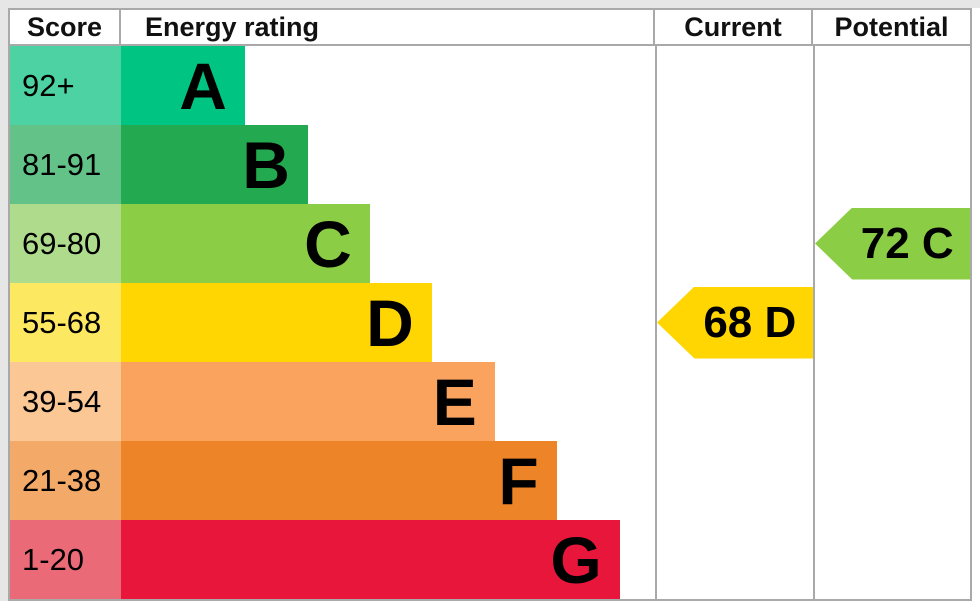 This screenshot has width=980, height=607. Describe the element at coordinates (4, 300) in the screenshot. I see `page-left-margin` at that location.